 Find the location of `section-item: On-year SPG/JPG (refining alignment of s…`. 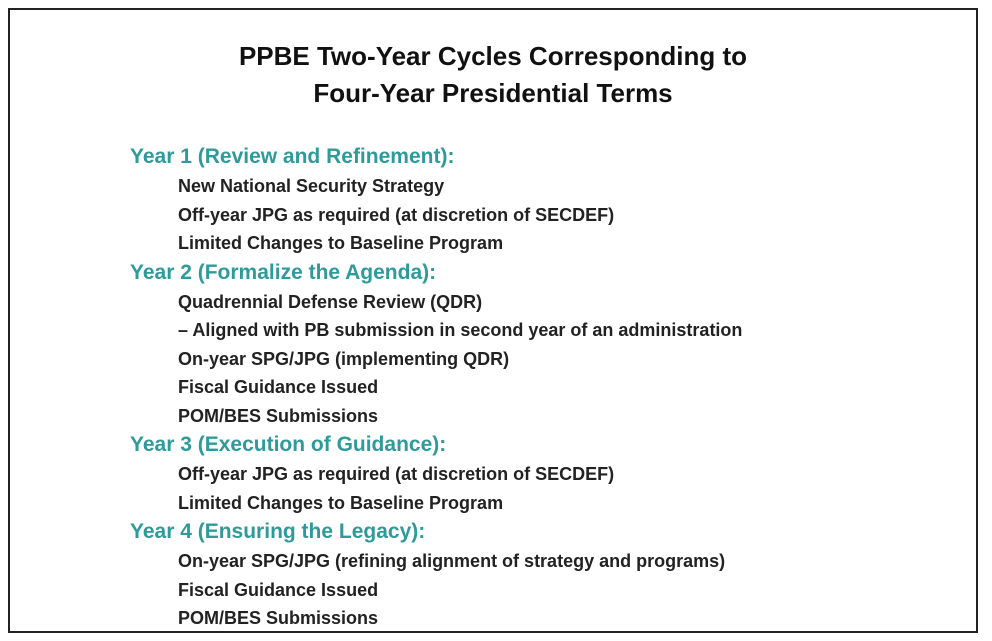

section-item: On-year SPG/JPG (refining alignment of s… is located at coordinates (452, 561).